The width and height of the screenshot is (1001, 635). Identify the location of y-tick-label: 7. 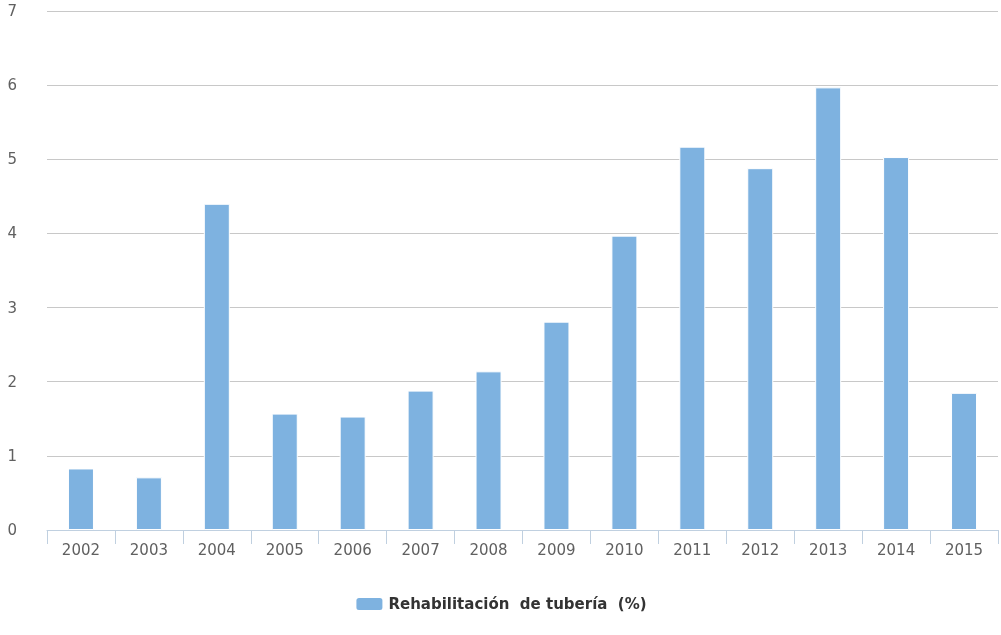
(12, 11).